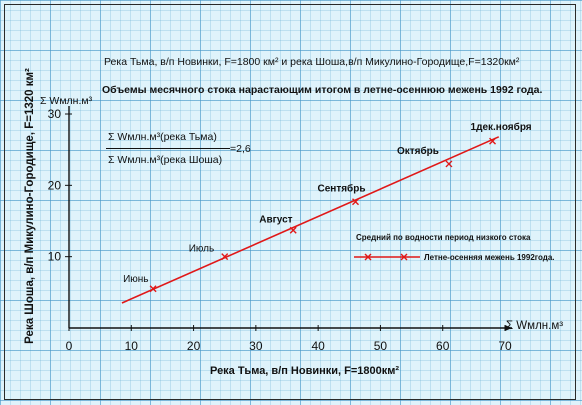  I want to click on data-point: Июль, so click(209, 252).